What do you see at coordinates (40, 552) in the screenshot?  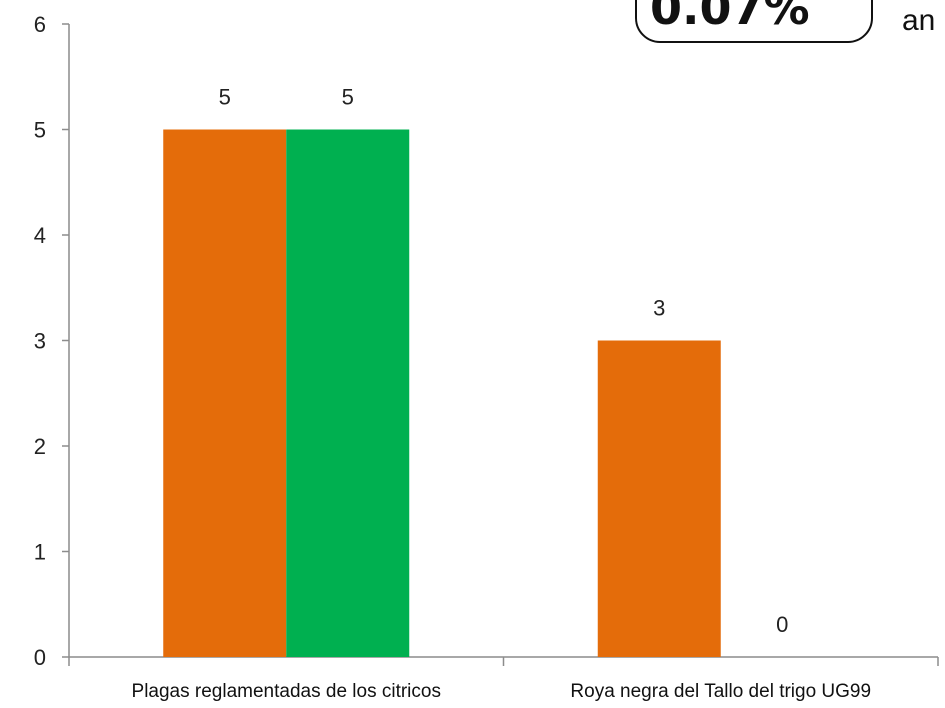 I see `y-tick-label: 1` at bounding box center [40, 552].